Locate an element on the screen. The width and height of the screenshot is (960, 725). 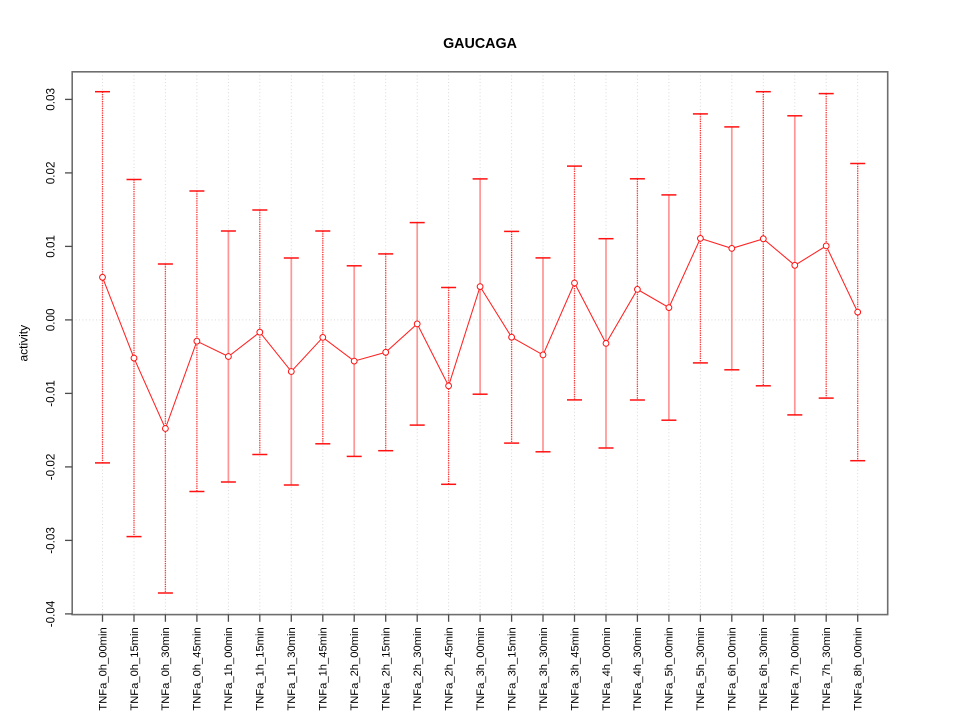
svg-text: TNFa_4h_00min is located at coordinates (607, 668).